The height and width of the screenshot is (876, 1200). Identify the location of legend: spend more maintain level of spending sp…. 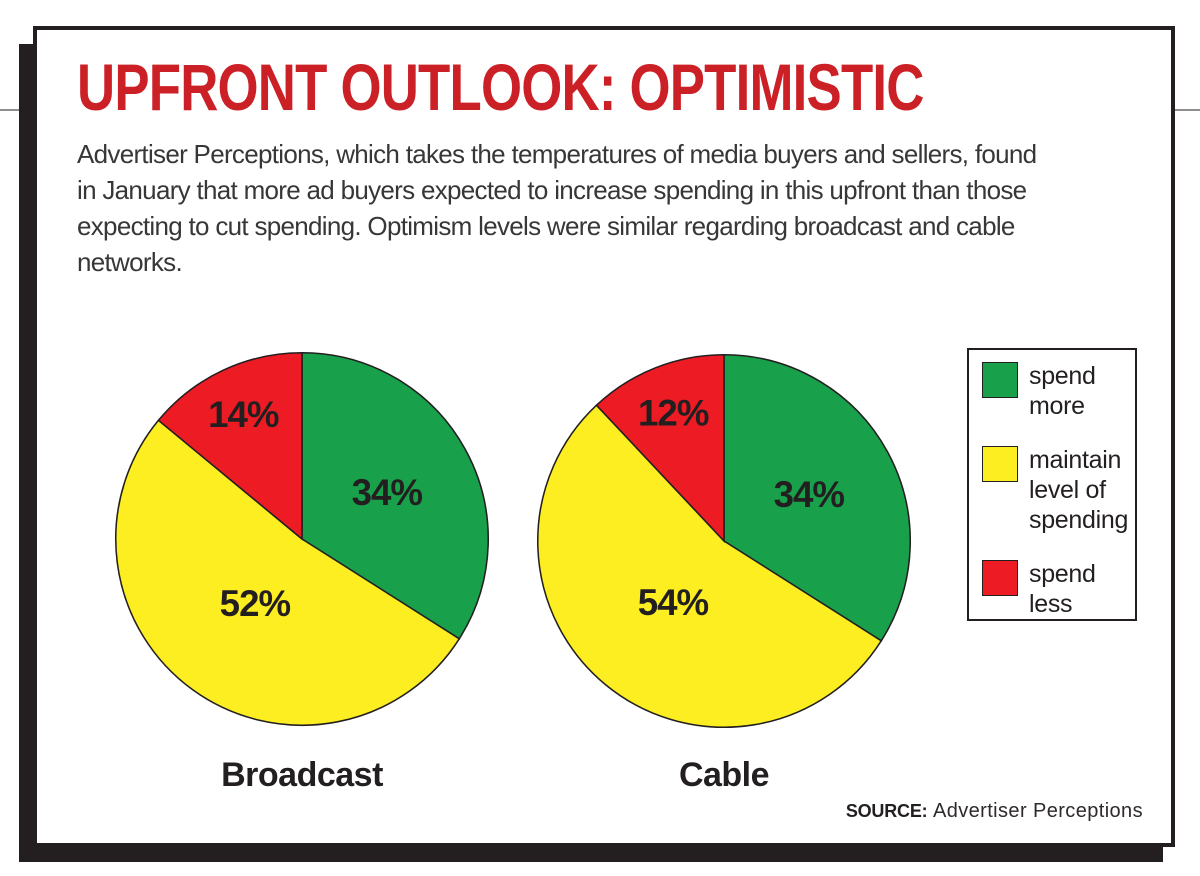
(1052, 484).